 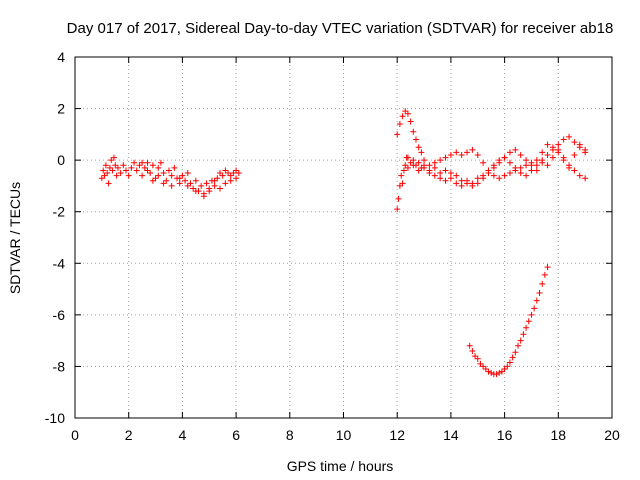 I want to click on x-tick-label: 20, so click(x=612, y=435).